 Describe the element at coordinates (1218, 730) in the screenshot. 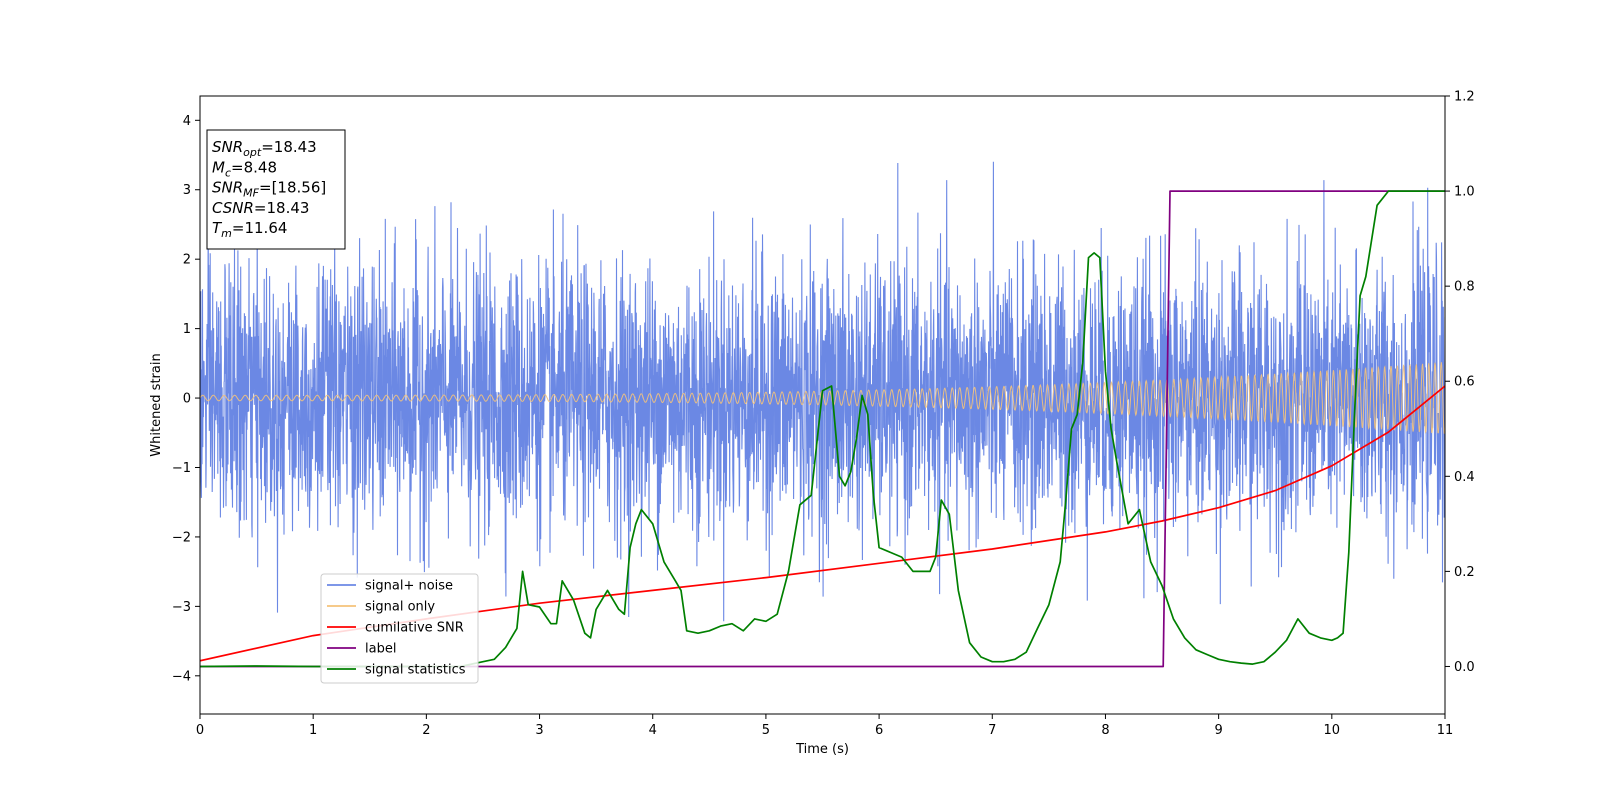

I see `x-tick-label: 9` at that location.